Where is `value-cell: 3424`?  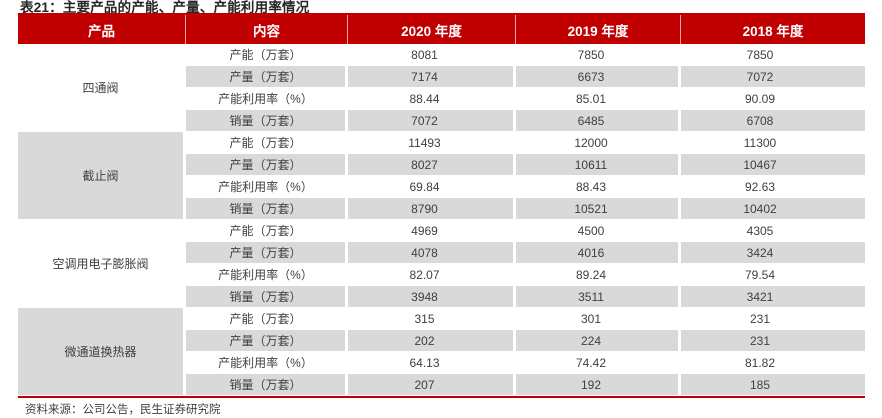 value-cell: 3424 is located at coordinates (773, 253).